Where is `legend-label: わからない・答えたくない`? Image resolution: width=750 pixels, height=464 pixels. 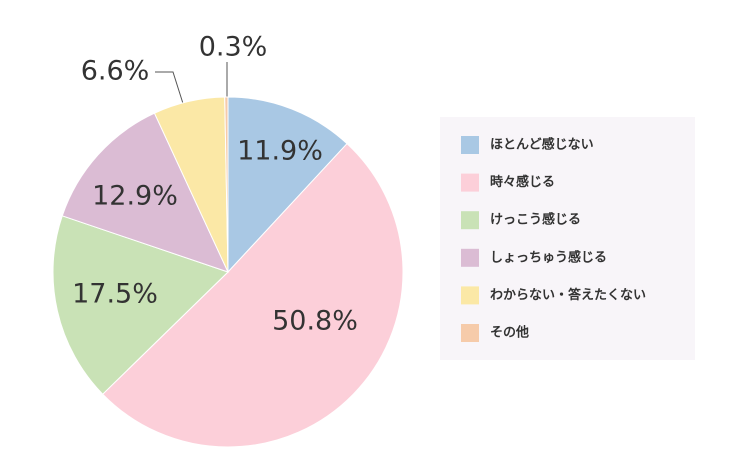
legend-label: わからない・答えたくない is located at coordinates (568, 295).